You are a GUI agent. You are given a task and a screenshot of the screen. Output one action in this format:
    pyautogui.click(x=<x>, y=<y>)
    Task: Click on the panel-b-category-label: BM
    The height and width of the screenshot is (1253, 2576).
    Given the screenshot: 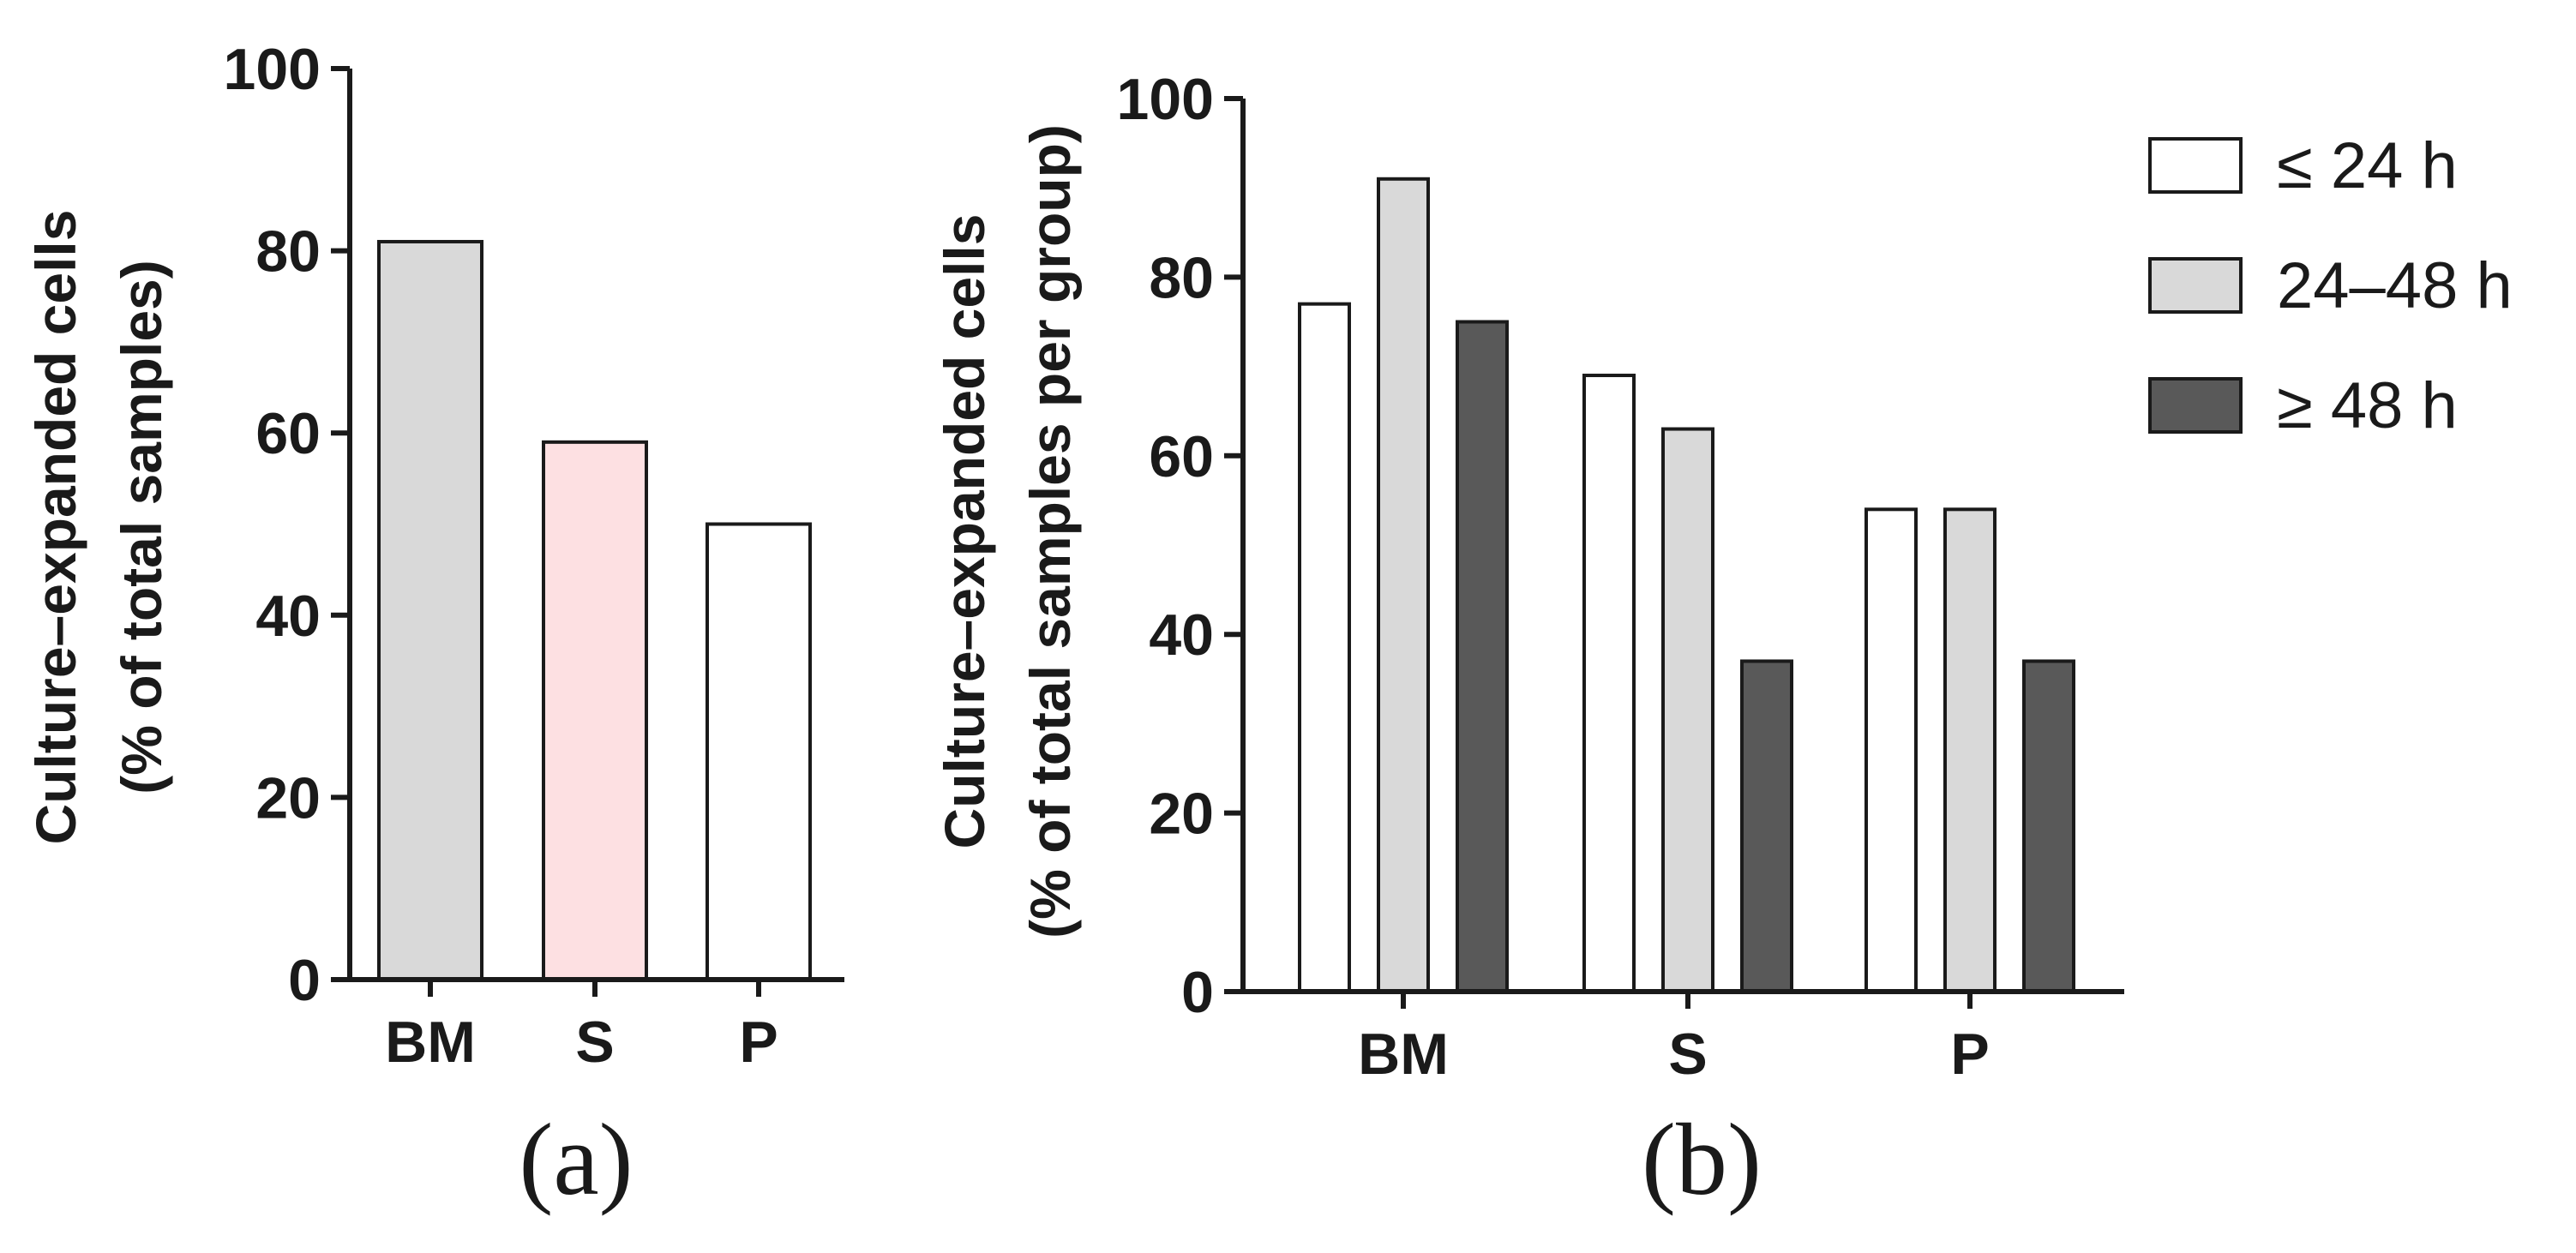 What is the action you would take?
    pyautogui.click(x=1403, y=1054)
    